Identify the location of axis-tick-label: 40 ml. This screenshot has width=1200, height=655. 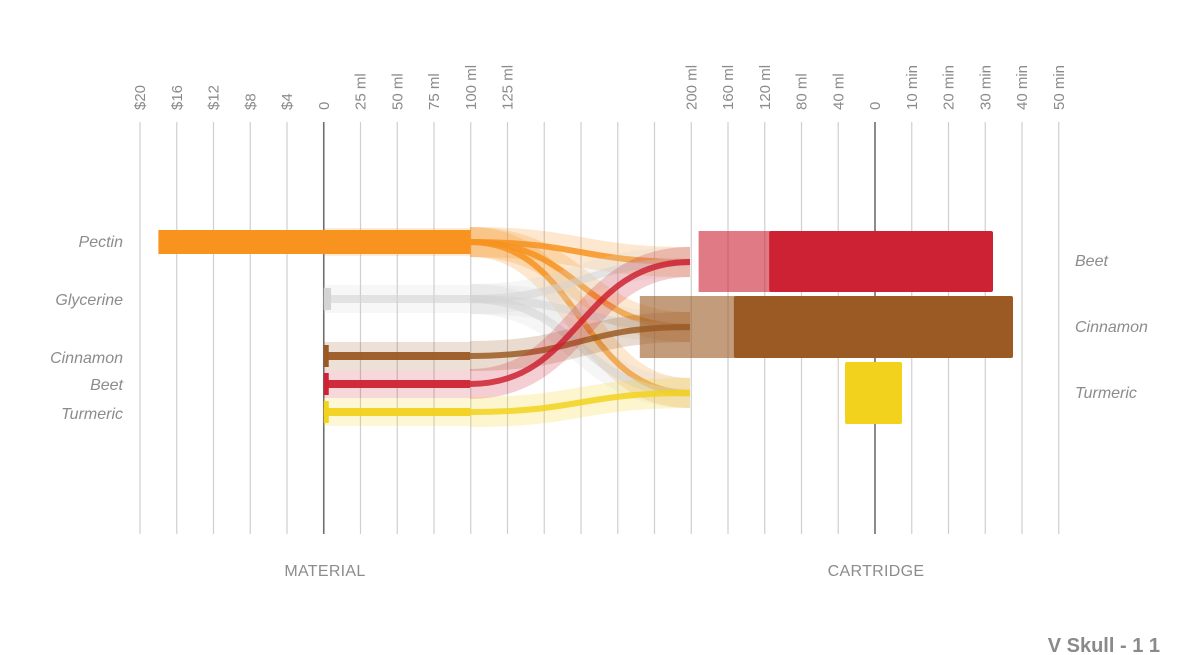
(838, 91).